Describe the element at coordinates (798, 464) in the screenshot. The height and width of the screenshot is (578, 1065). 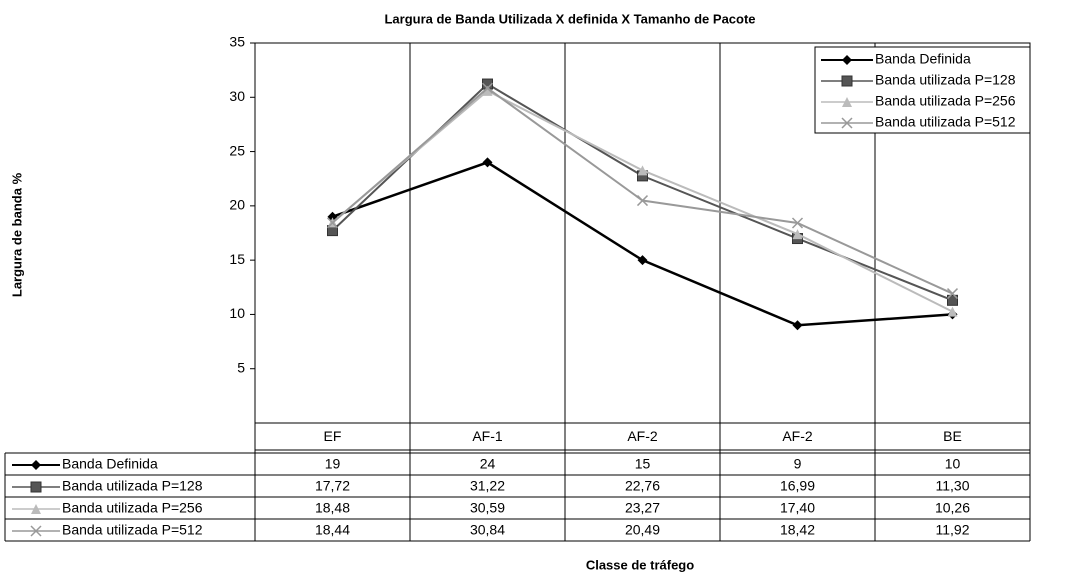
I see `table-cell: 9` at that location.